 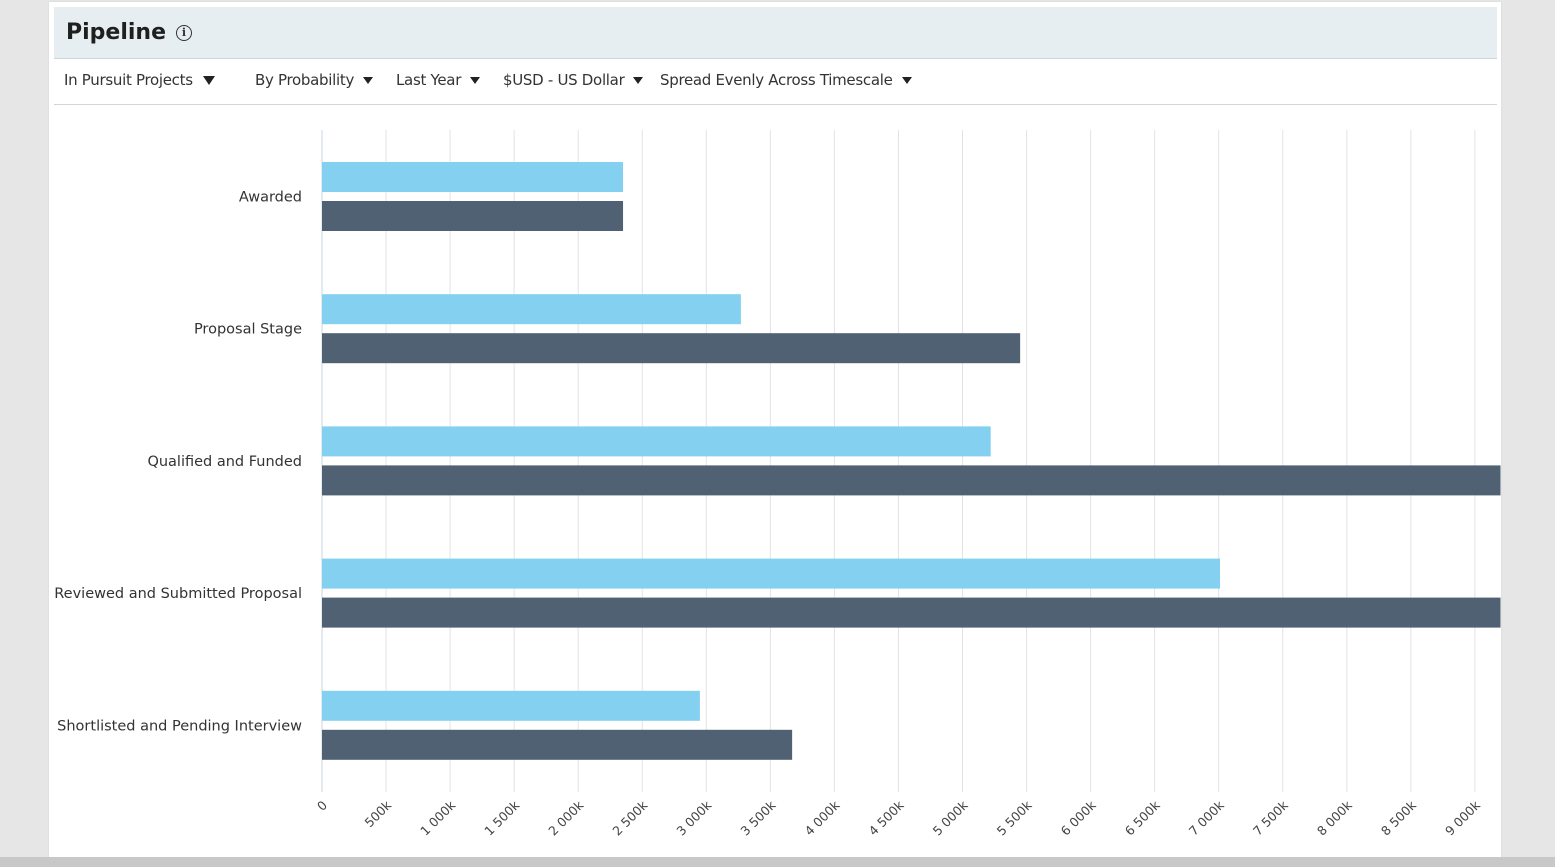 I want to click on x-tick-label: 3 000k, so click(x=694, y=818).